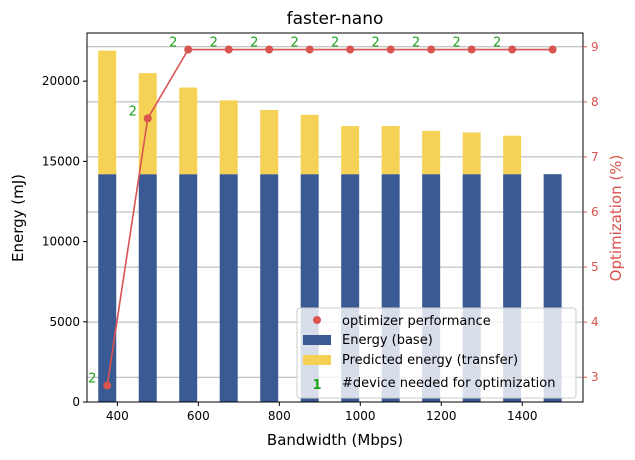 The width and height of the screenshot is (635, 460). Describe the element at coordinates (335, 19) in the screenshot. I see `chart-title: faster-nano` at that location.